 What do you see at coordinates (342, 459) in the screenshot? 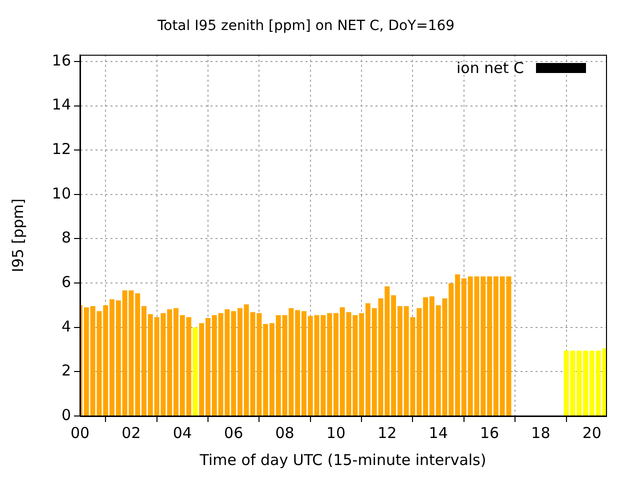
I see `x-axis-title: Time of day UTC (15-minute intervals)` at bounding box center [342, 459].